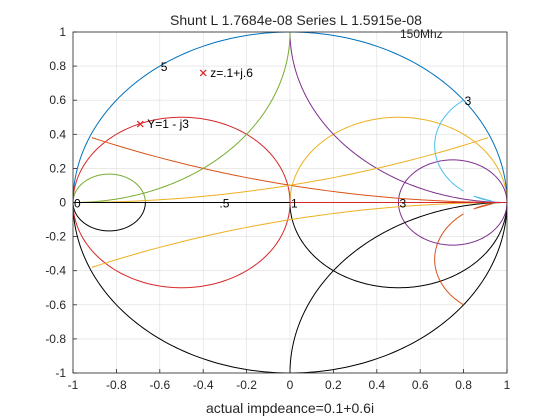 The height and width of the screenshot is (420, 560). What do you see at coordinates (290, 408) in the screenshot?
I see `x-axis-label: actual impdeance=0.1+0.6i` at bounding box center [290, 408].